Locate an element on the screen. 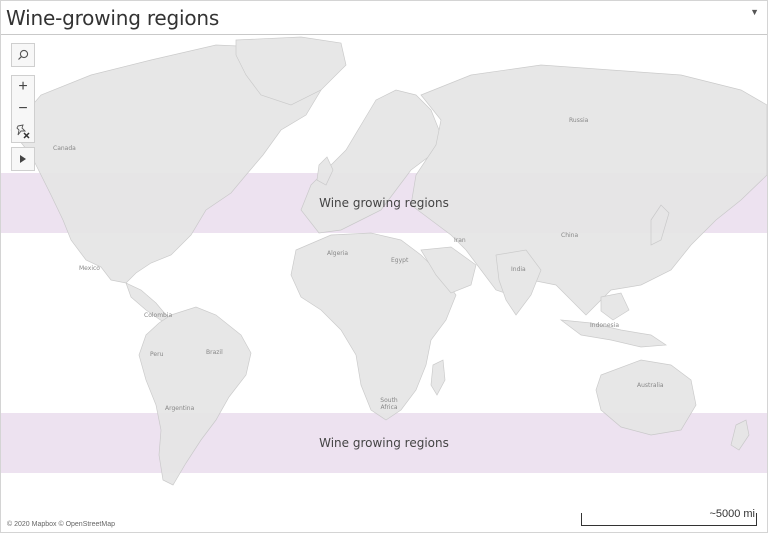 This screenshot has width=768, height=533. scale-bar is located at coordinates (669, 519).